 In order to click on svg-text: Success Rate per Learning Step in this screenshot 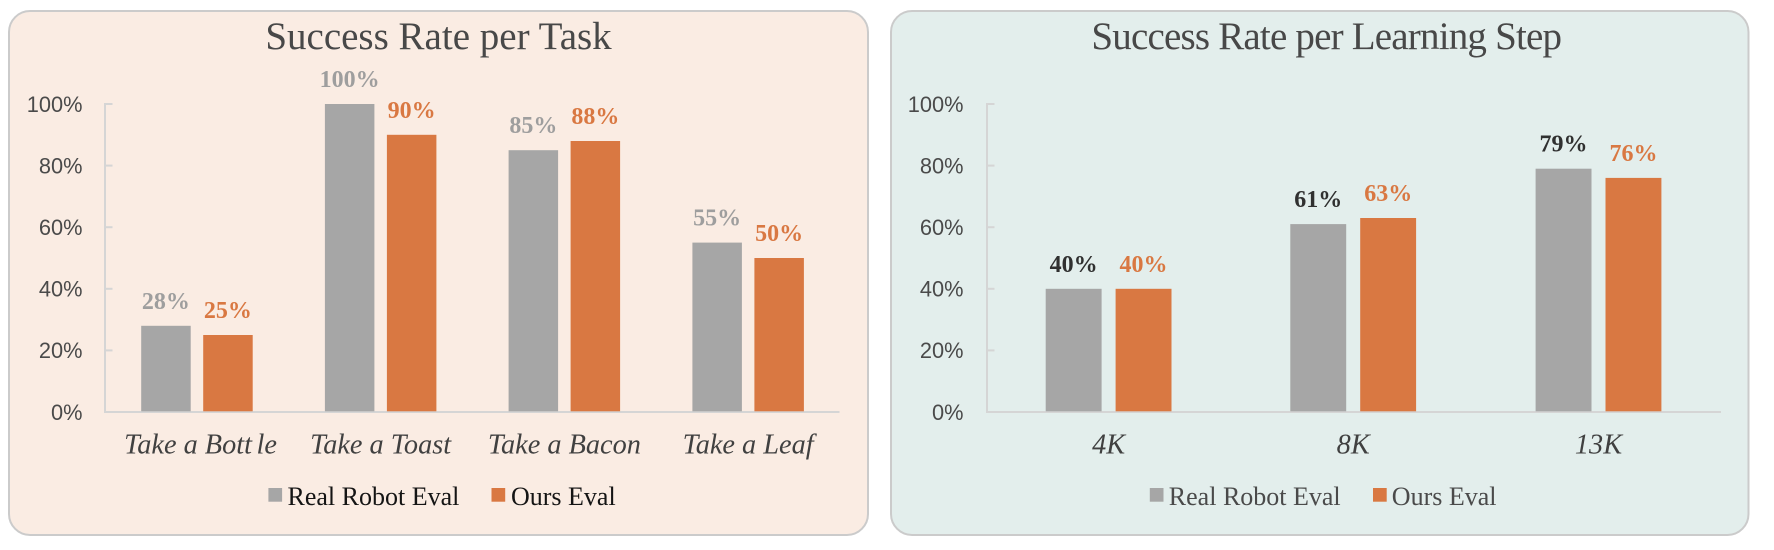, I will do `click(1326, 36)`.